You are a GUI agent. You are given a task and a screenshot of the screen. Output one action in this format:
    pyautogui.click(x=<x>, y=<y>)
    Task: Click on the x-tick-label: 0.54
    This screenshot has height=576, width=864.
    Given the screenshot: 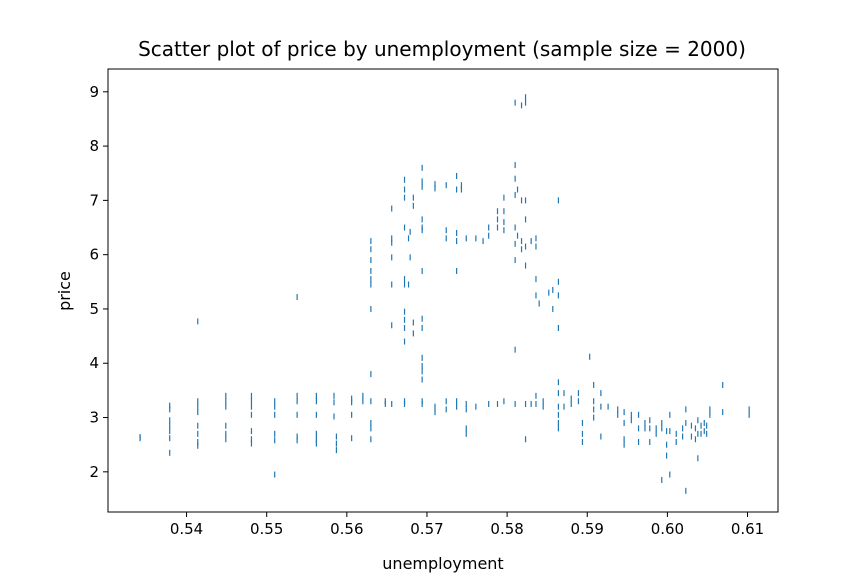 What is the action you would take?
    pyautogui.click(x=186, y=529)
    